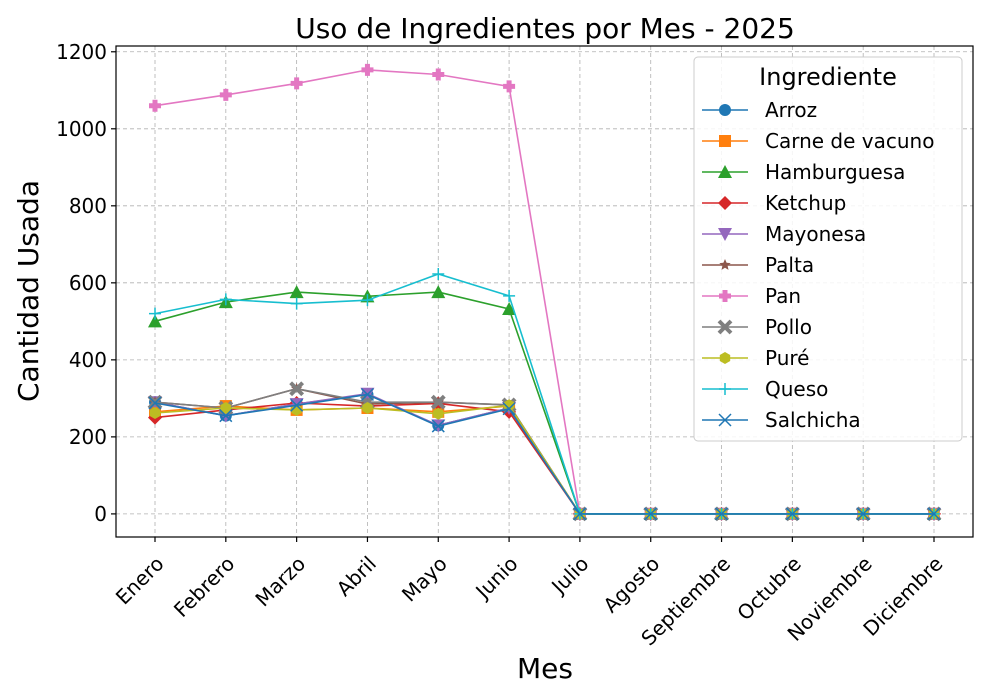  What do you see at coordinates (545, 668) in the screenshot?
I see `x-axis-title: Mes` at bounding box center [545, 668].